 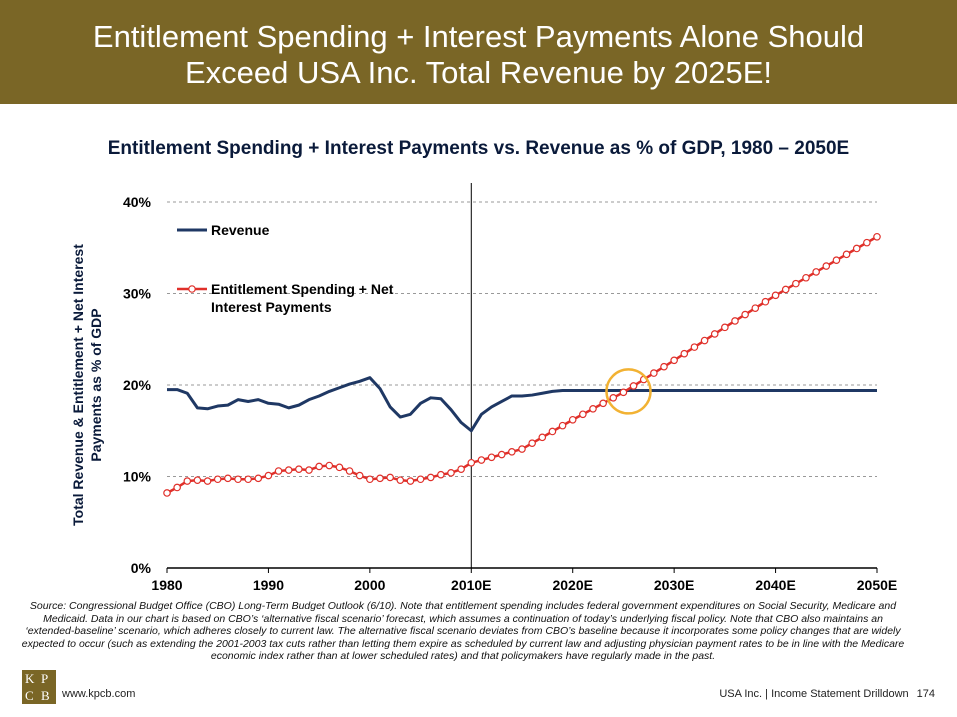 I want to click on y-tick-label: 0%, so click(x=141, y=568).